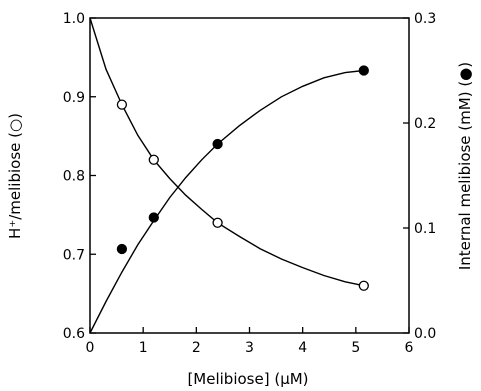 This screenshot has height=391, width=481. I want to click on y-left-tick-label: 0.6, so click(74, 334).